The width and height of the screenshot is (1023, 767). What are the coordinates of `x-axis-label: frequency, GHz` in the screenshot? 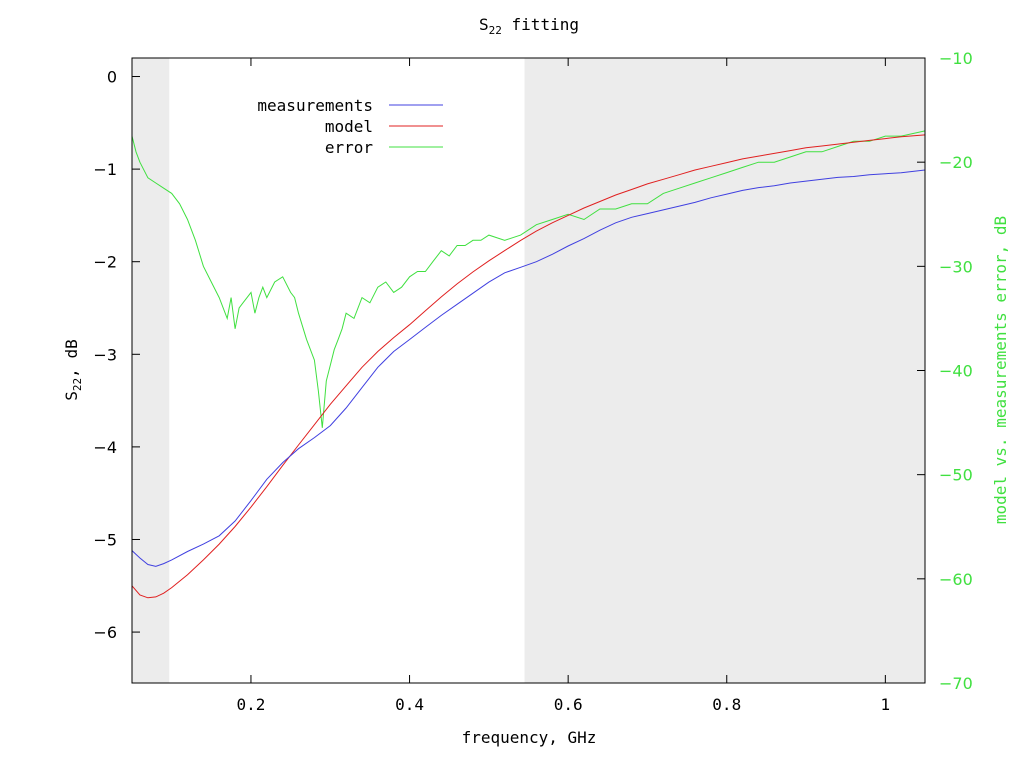 It's located at (529, 737).